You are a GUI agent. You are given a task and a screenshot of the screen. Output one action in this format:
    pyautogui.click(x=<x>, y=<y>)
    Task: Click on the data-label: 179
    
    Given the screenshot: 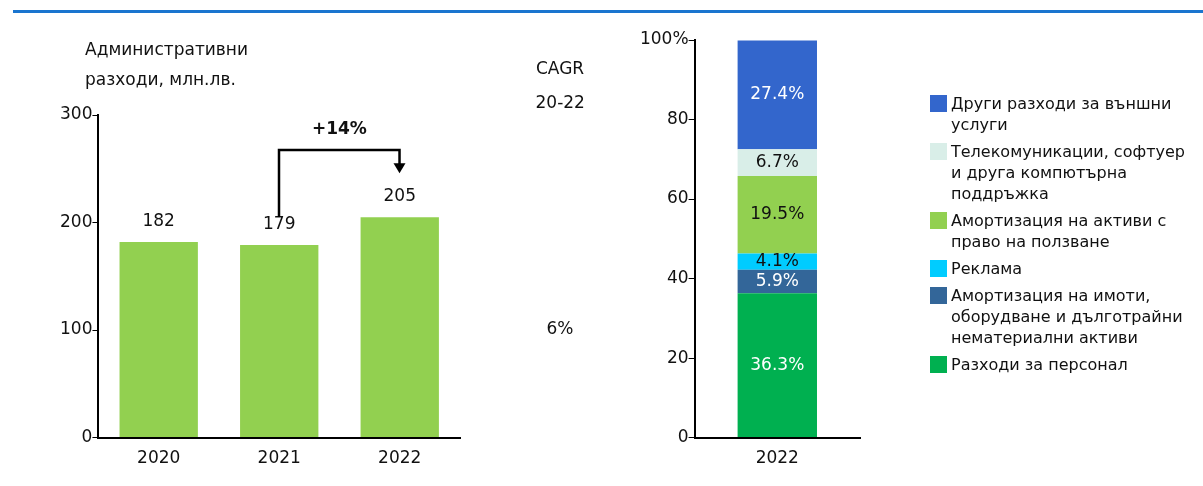 What is the action you would take?
    pyautogui.click(x=279, y=223)
    